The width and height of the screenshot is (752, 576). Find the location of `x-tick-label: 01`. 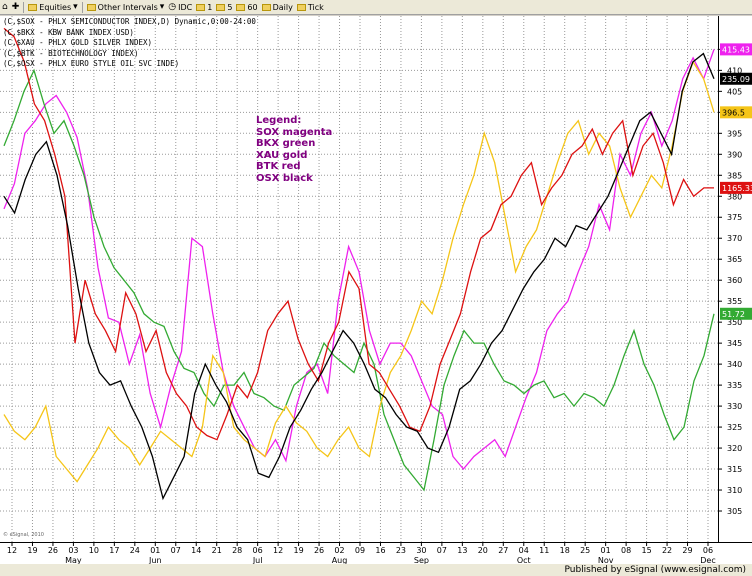

x-tick-label: 01 is located at coordinates (606, 550).